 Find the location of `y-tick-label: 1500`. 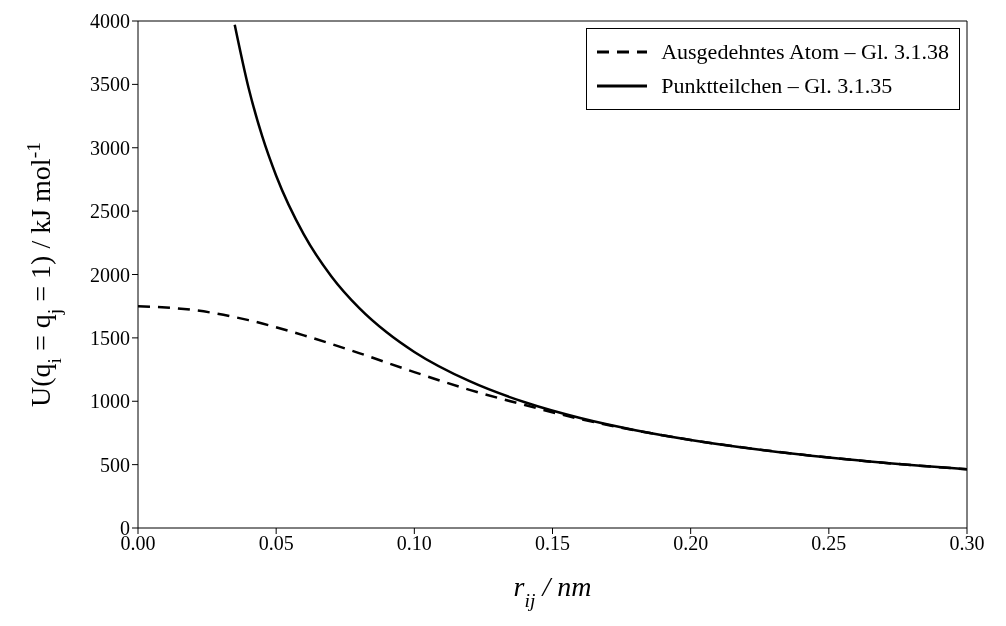

y-tick-label: 1500 is located at coordinates (110, 337).